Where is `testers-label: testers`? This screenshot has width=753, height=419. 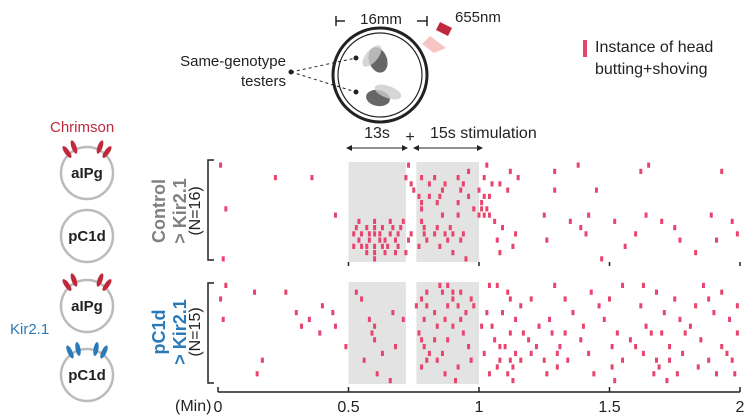
testers-label: testers is located at coordinates (263, 81).